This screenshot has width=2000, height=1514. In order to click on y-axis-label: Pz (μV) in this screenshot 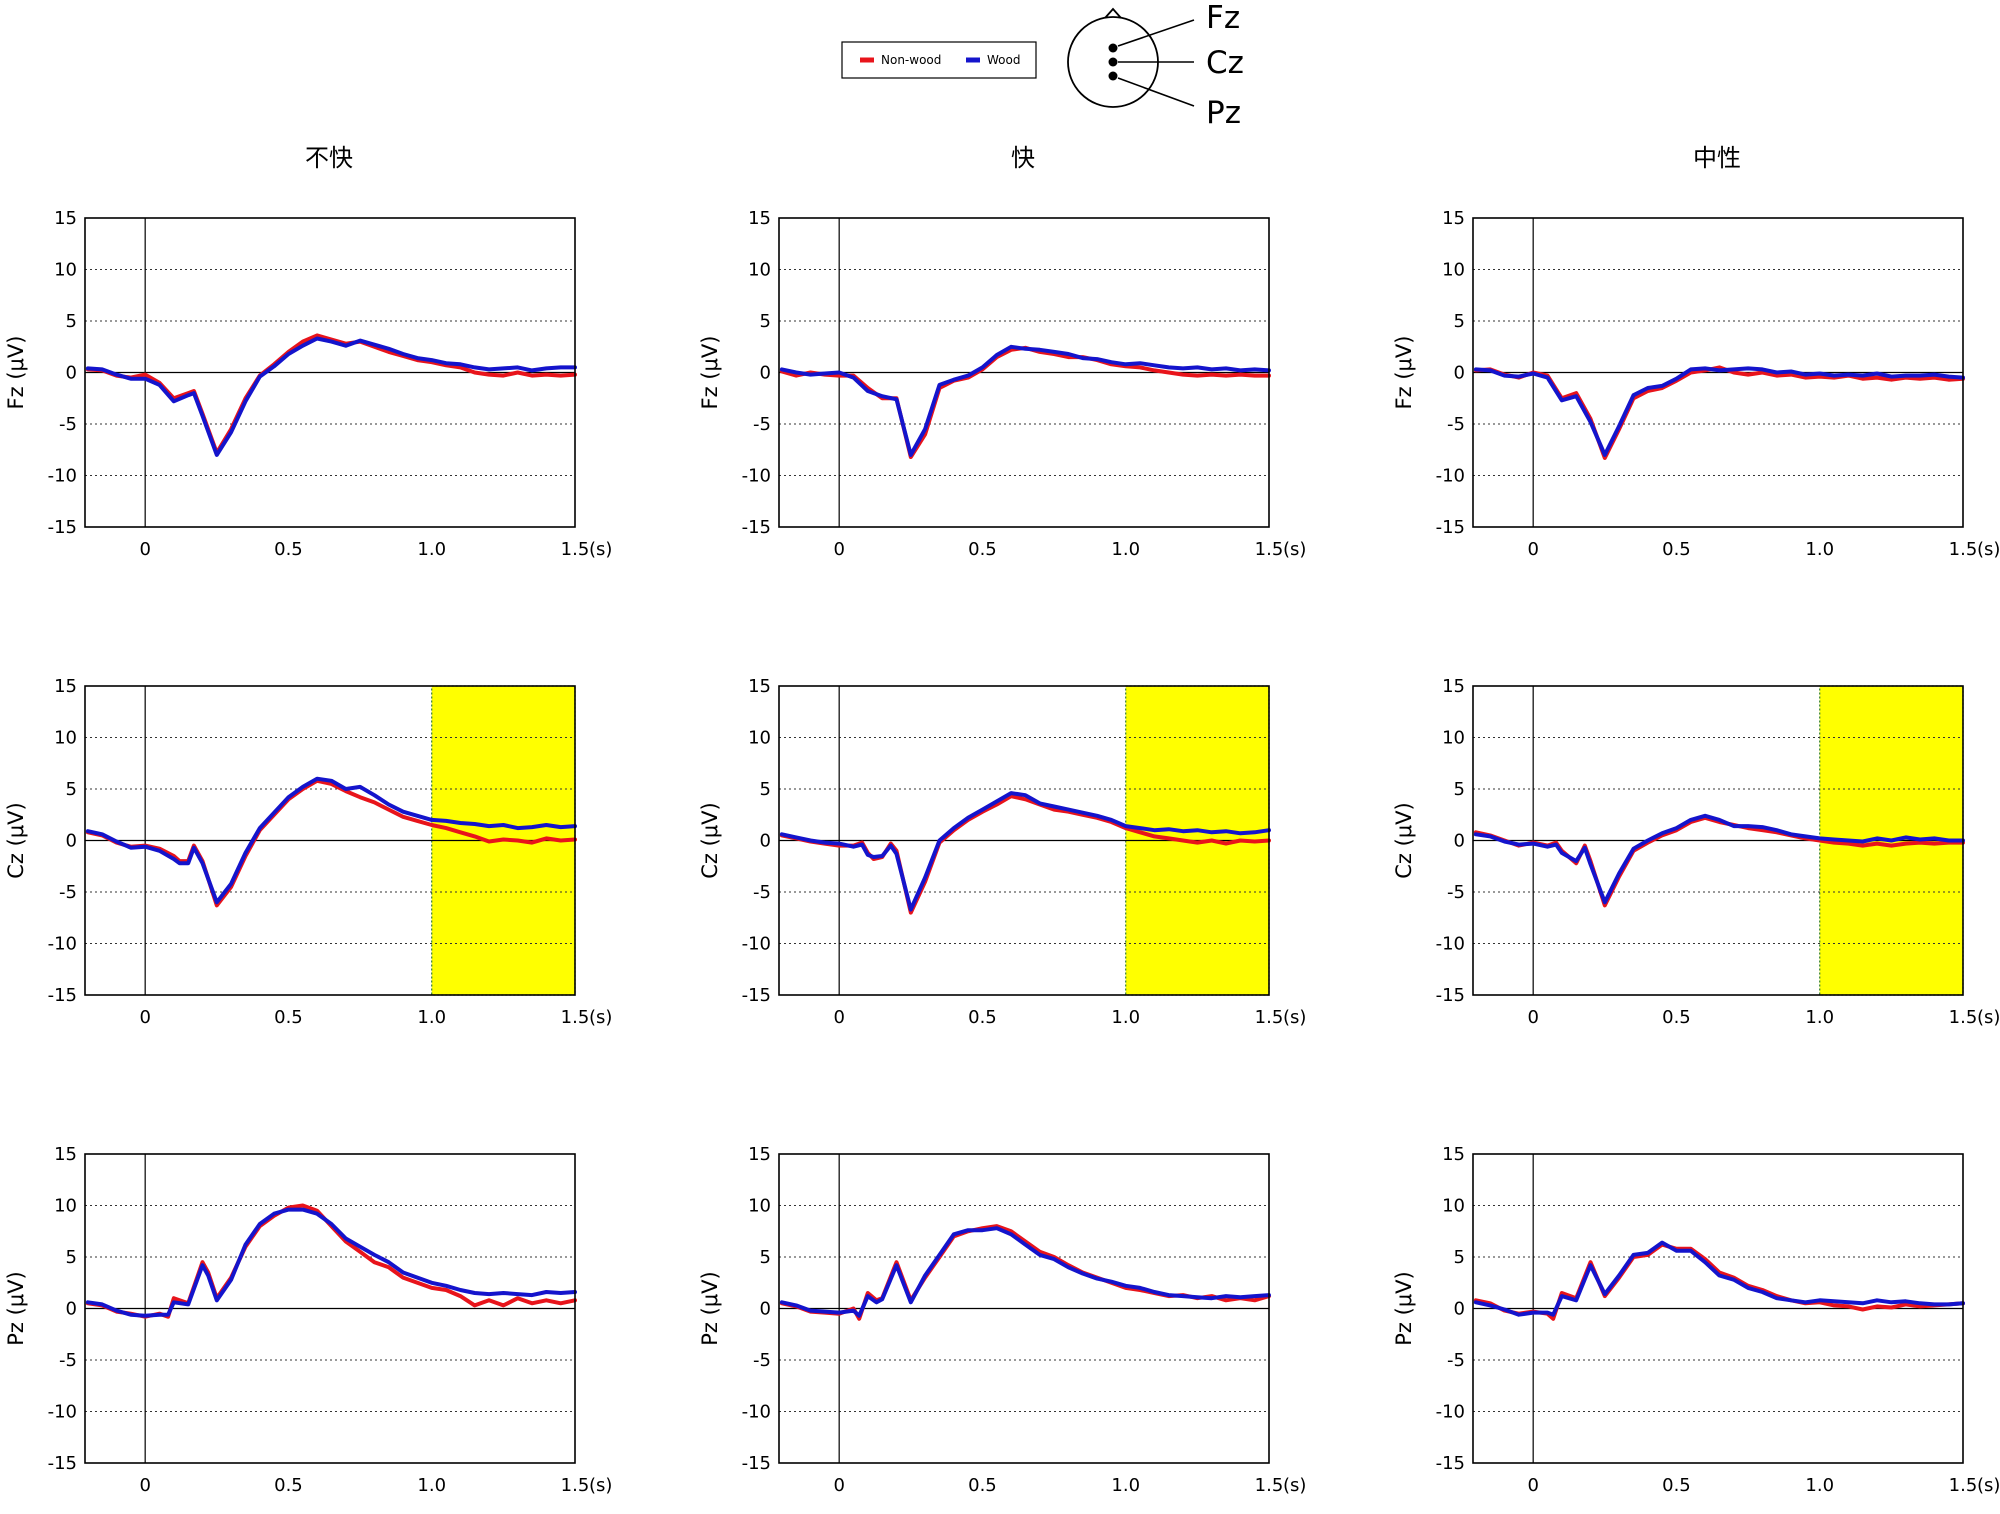, I will do `click(710, 1308)`.